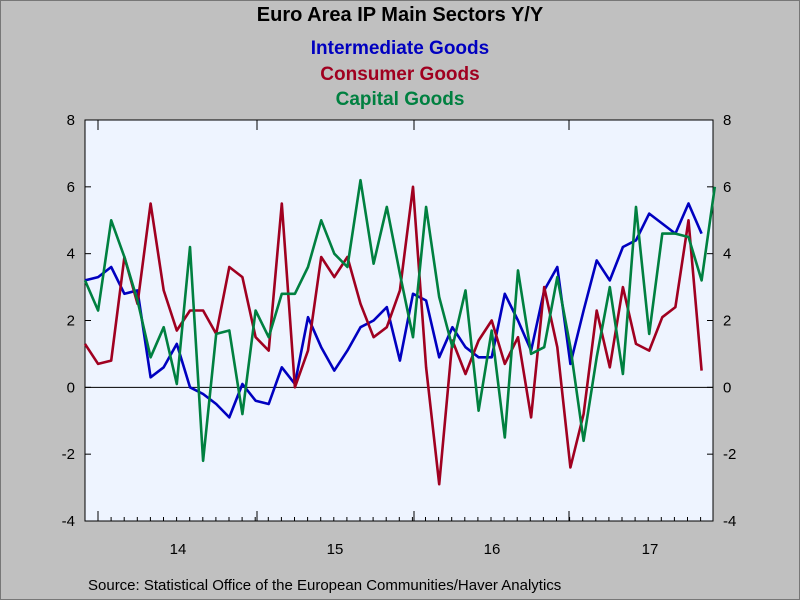  I want to click on y-tick-label-left: 2, so click(71, 321).